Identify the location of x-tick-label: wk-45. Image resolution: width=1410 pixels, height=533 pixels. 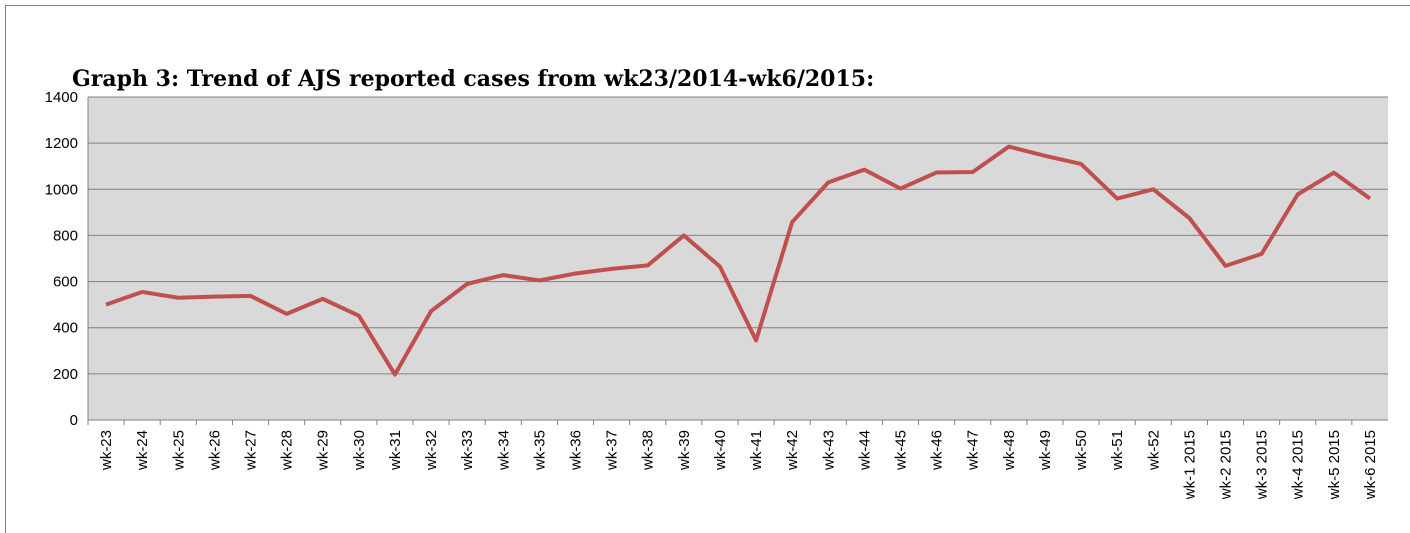
(901, 450).